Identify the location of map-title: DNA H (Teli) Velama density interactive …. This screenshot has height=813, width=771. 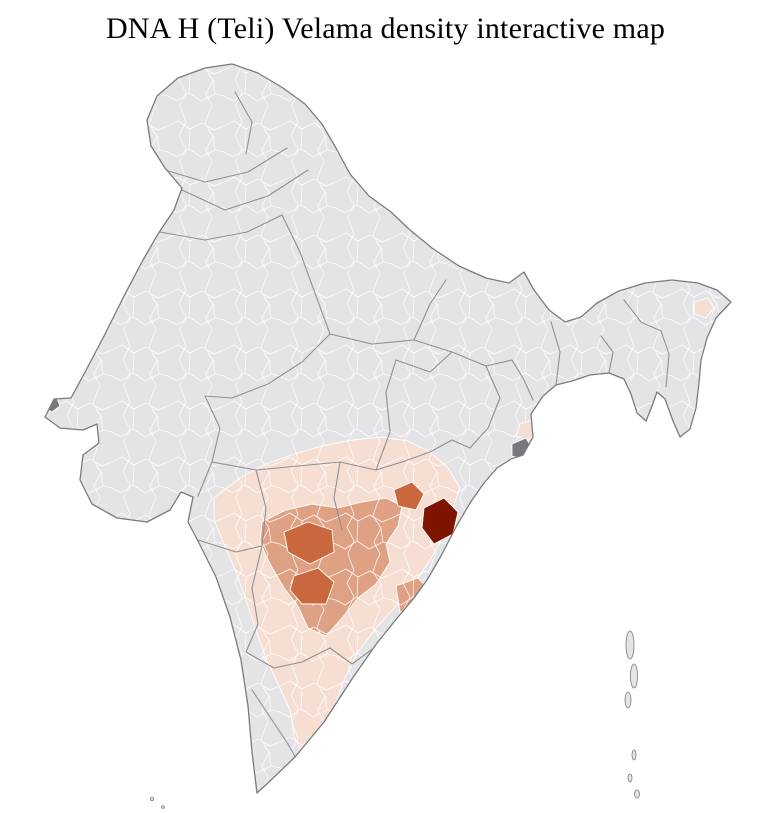
(385, 28).